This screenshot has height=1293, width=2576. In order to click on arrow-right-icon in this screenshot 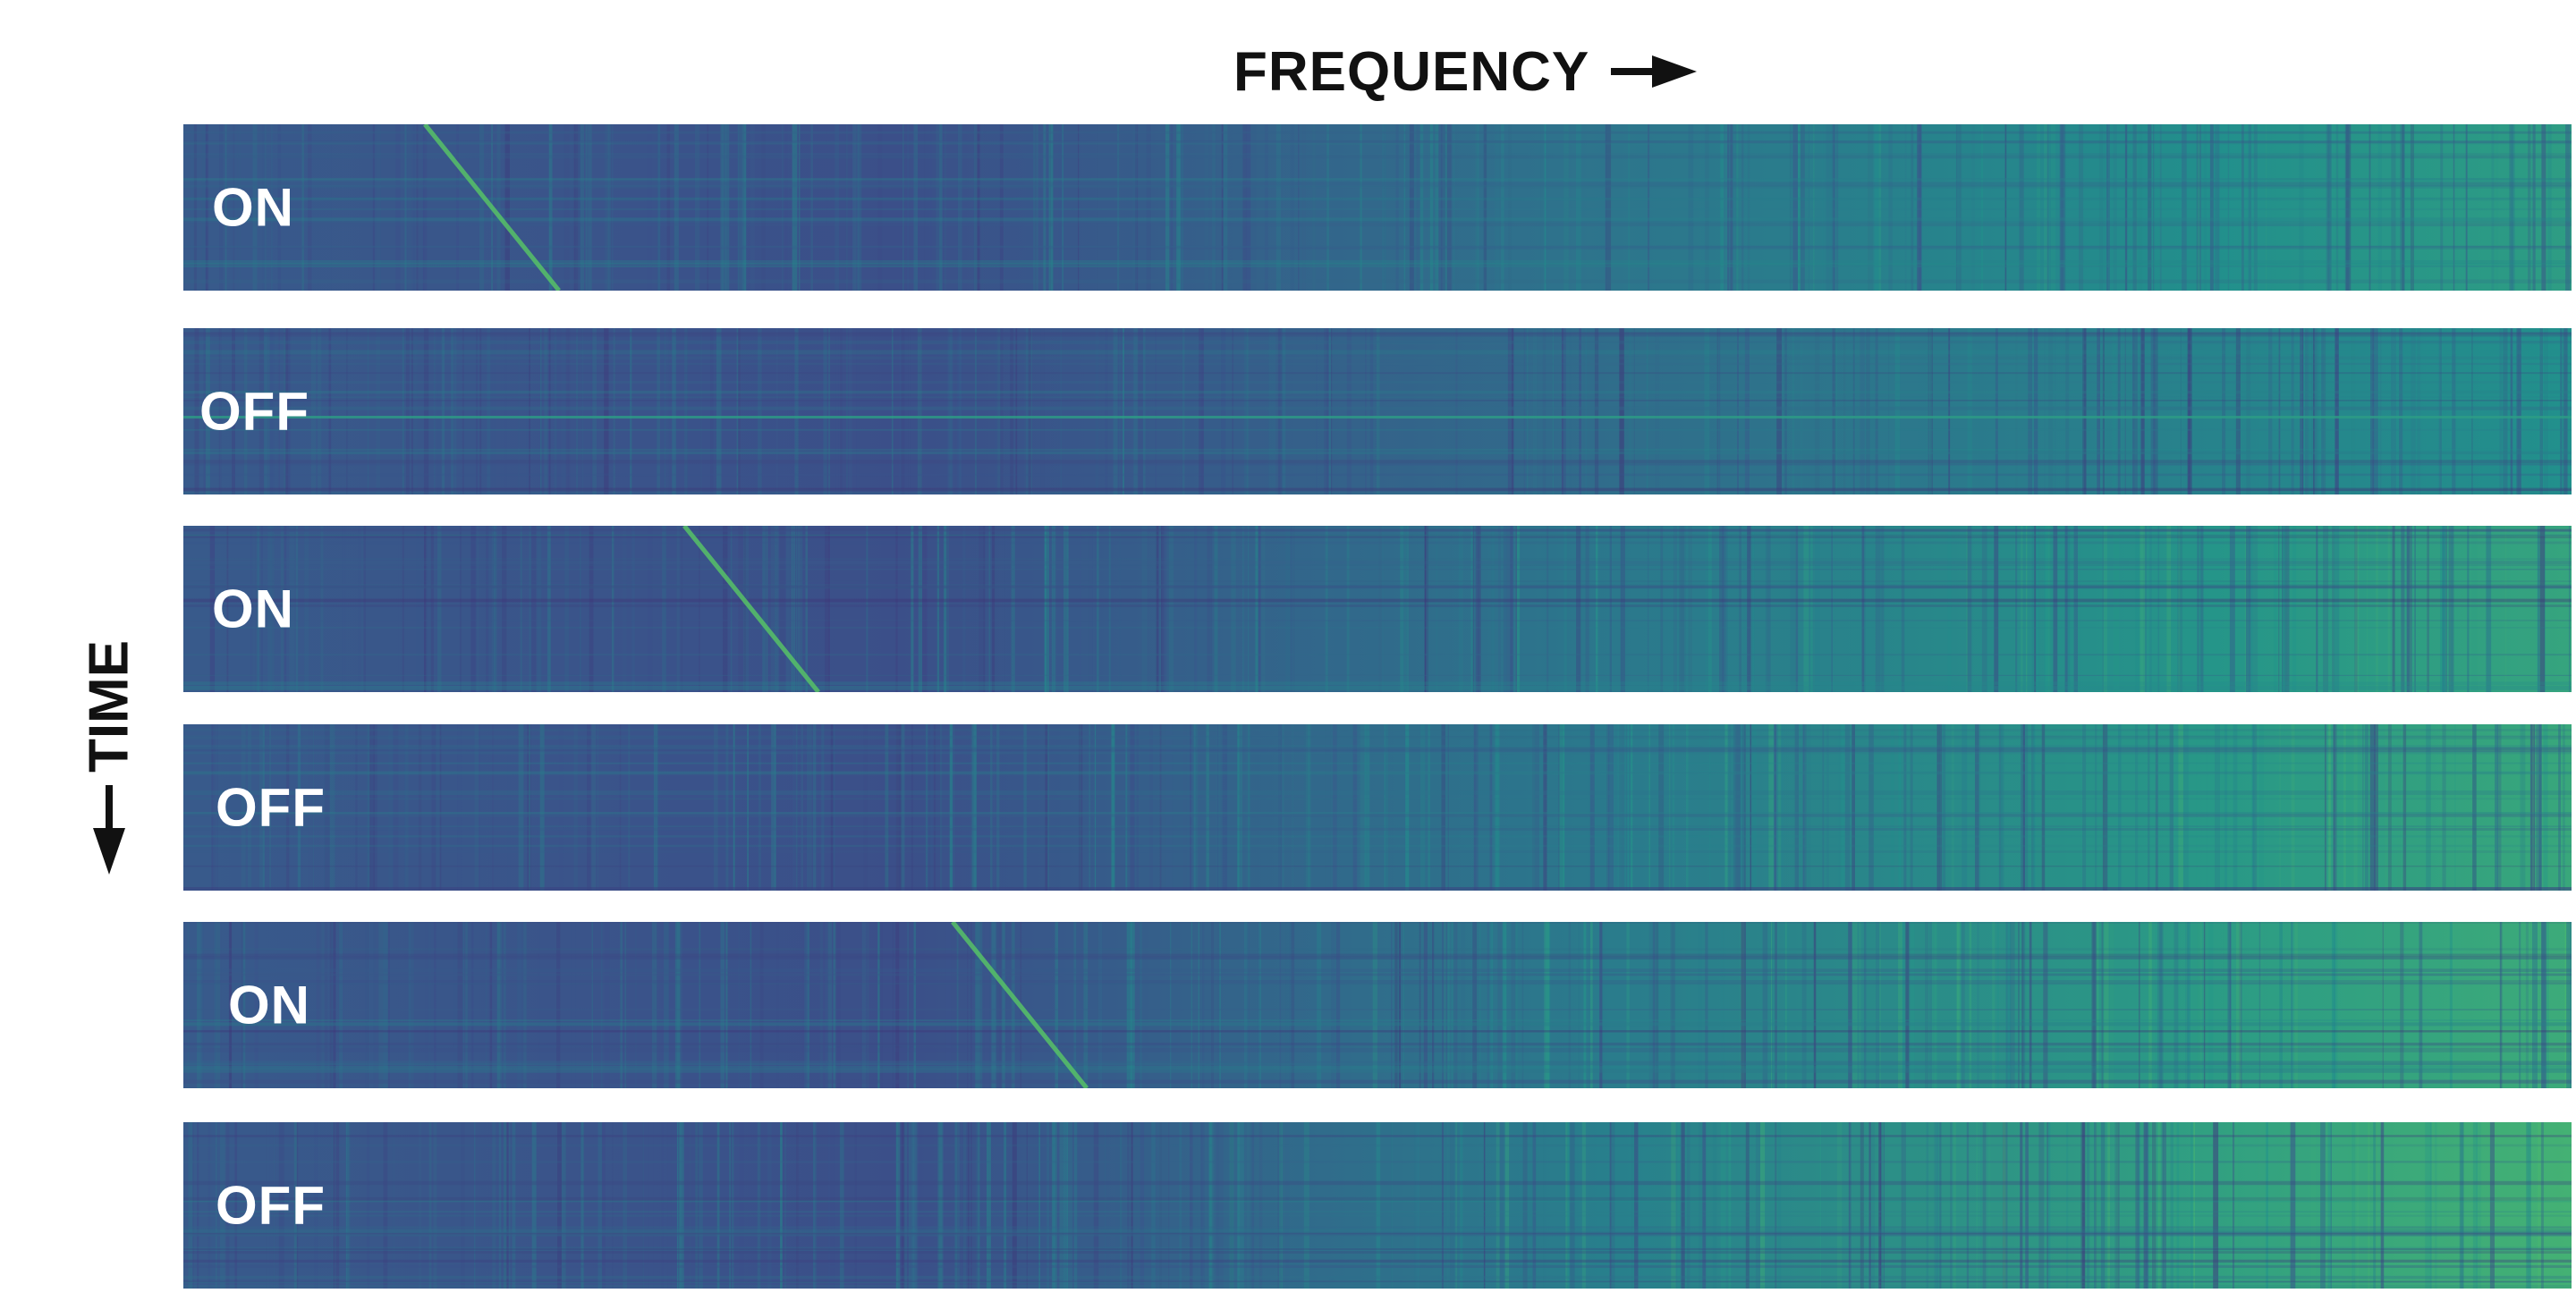, I will do `click(1654, 72)`.